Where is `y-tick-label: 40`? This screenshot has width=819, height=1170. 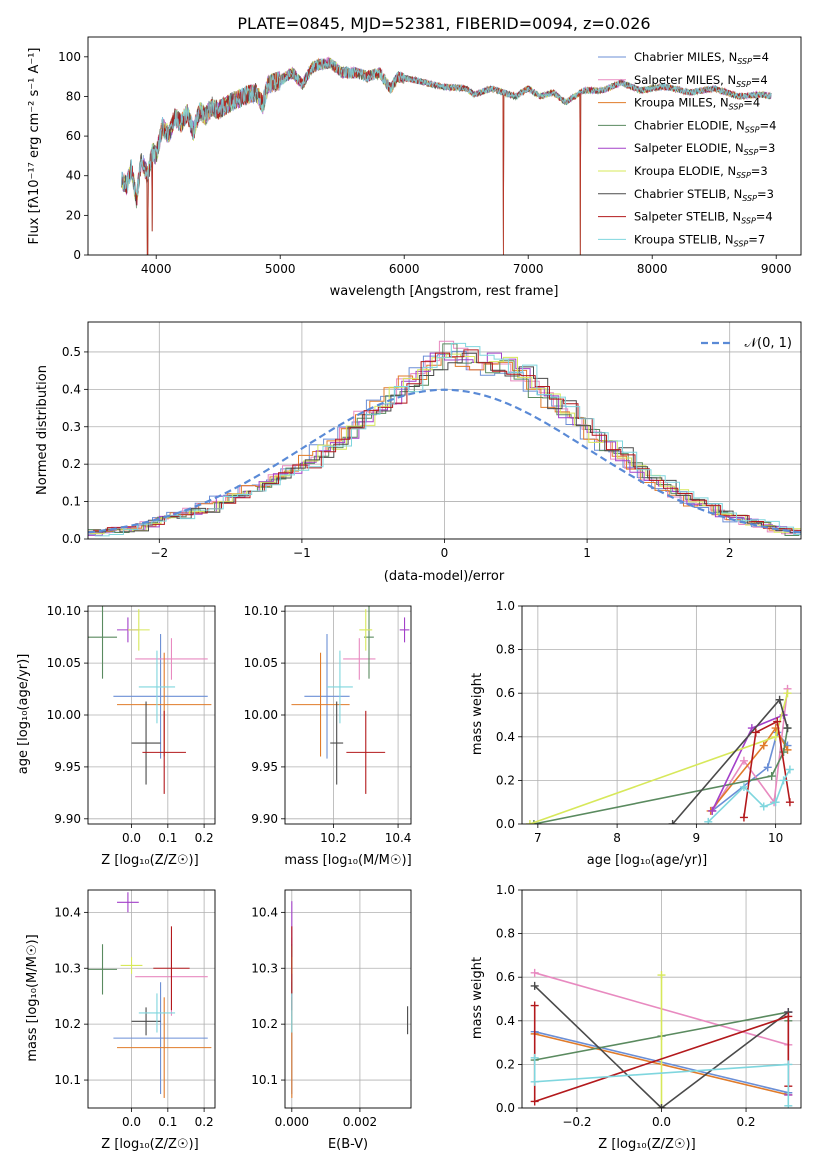 y-tick-label: 40 is located at coordinates (73, 176).